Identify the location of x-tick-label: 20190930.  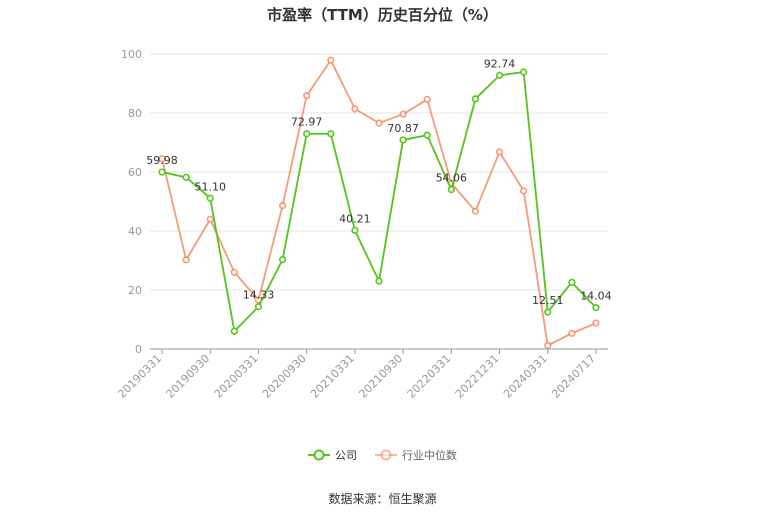
(188, 376).